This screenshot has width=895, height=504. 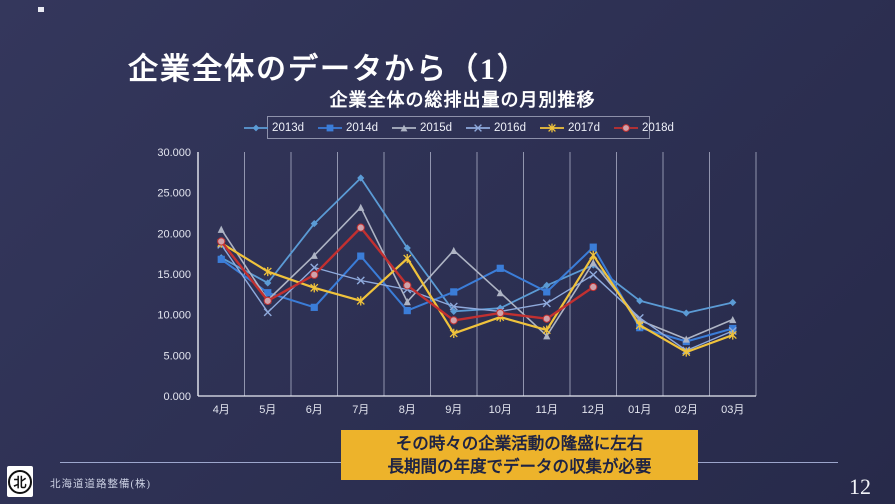 I want to click on legend-item-2017d: 2017d, so click(x=569, y=128).